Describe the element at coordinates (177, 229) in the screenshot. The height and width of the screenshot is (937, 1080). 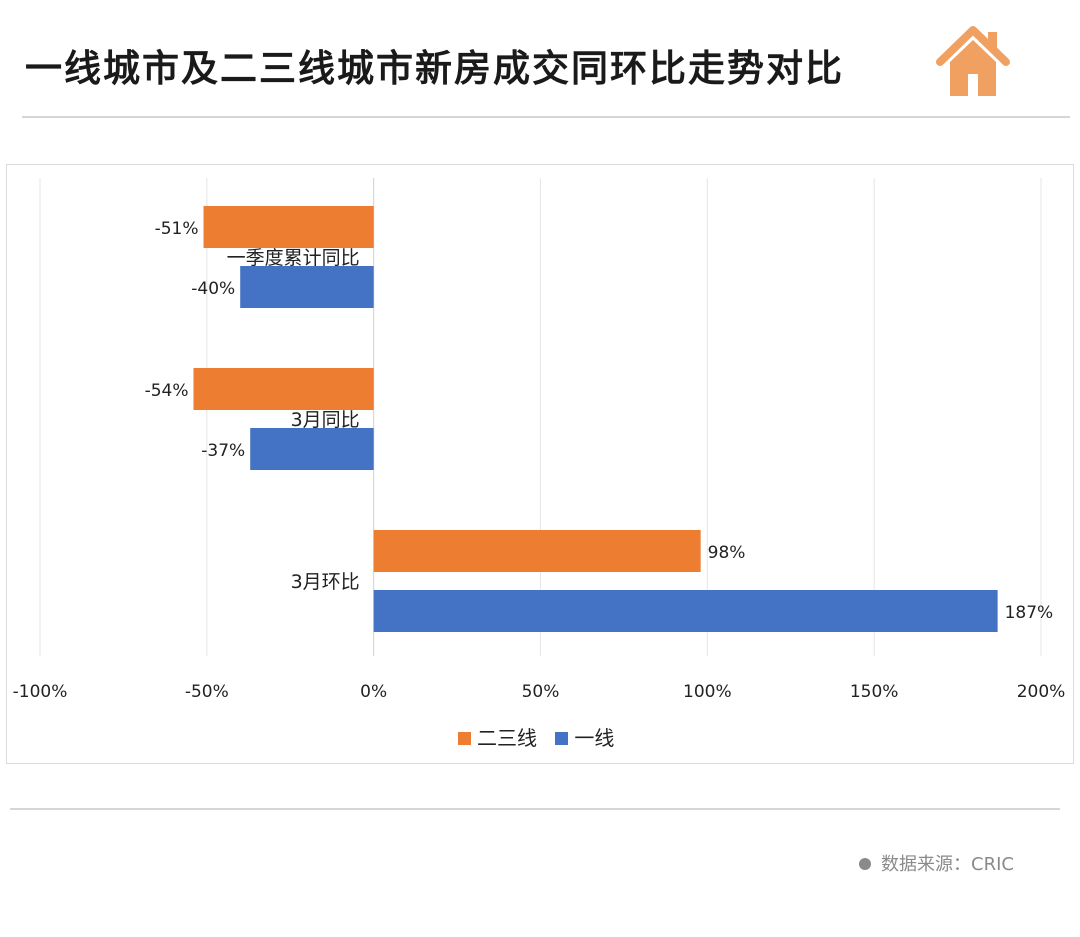
I see `data-label: -51%` at that location.